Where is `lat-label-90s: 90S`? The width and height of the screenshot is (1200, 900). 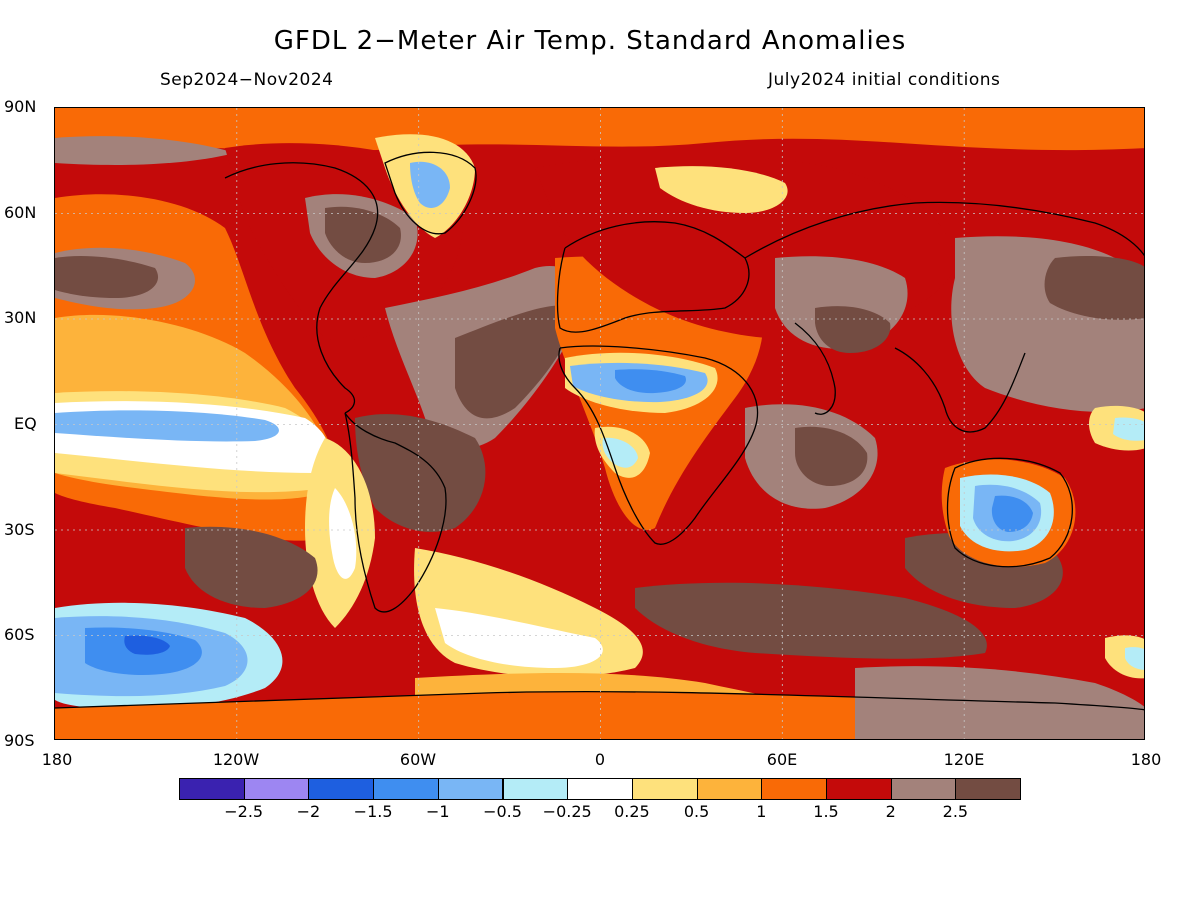
lat-label-90s: 90S is located at coordinates (19, 740).